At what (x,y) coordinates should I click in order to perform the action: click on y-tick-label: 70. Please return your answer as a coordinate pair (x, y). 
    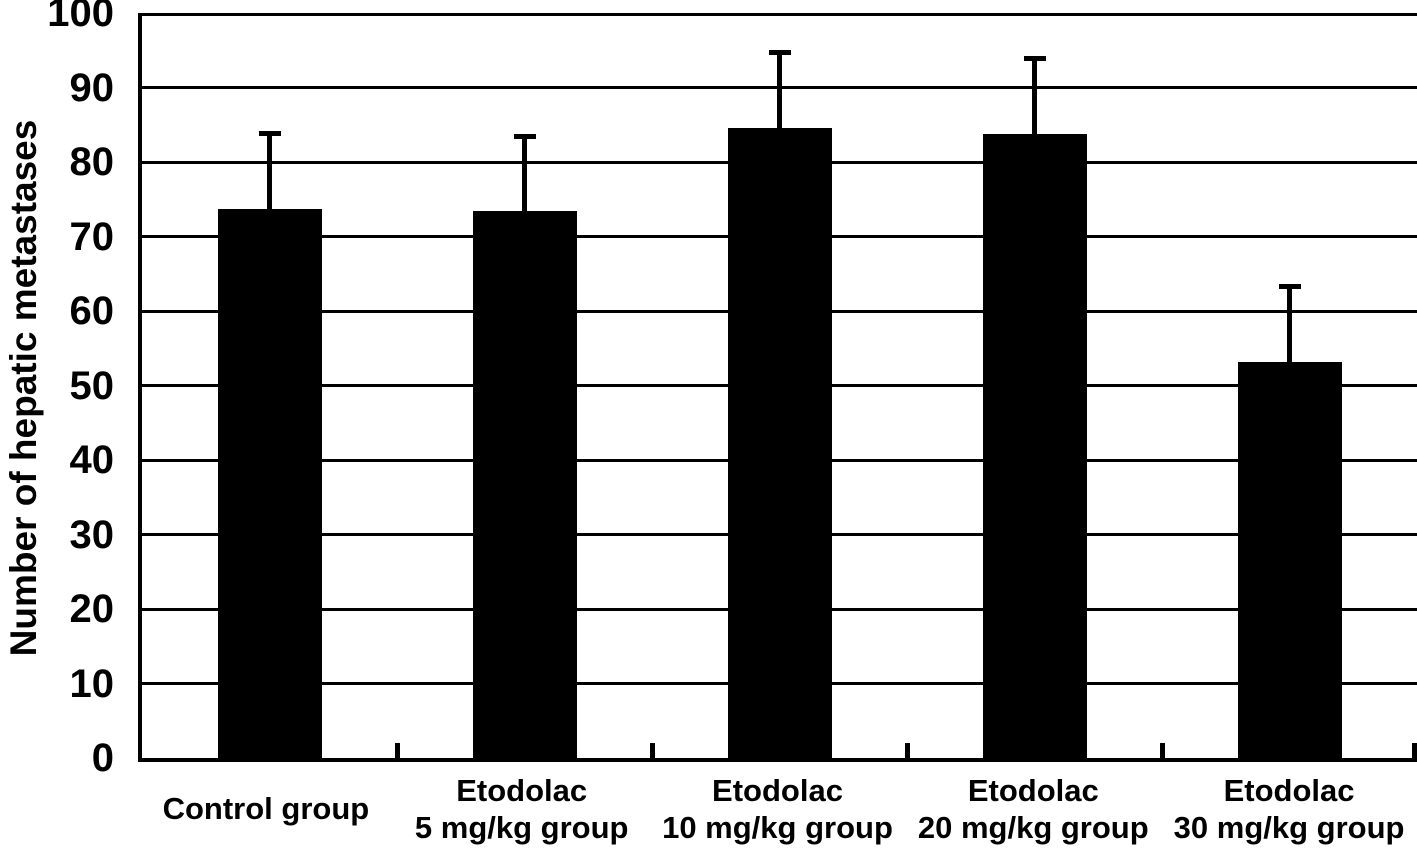
    Looking at the image, I should click on (92, 236).